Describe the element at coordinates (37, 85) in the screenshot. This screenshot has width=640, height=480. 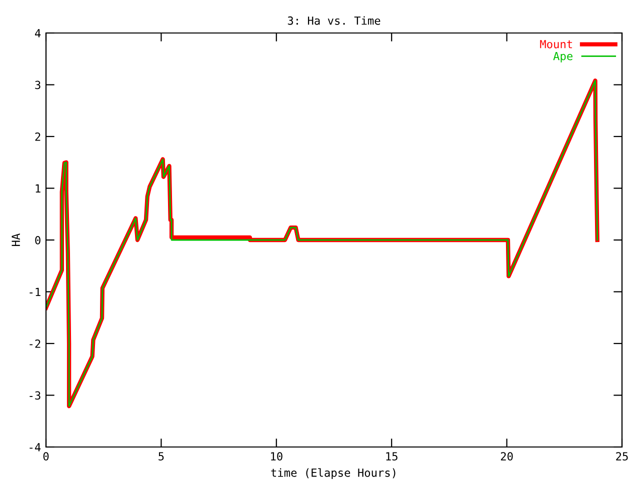
I see `y-tick-label: 3` at that location.